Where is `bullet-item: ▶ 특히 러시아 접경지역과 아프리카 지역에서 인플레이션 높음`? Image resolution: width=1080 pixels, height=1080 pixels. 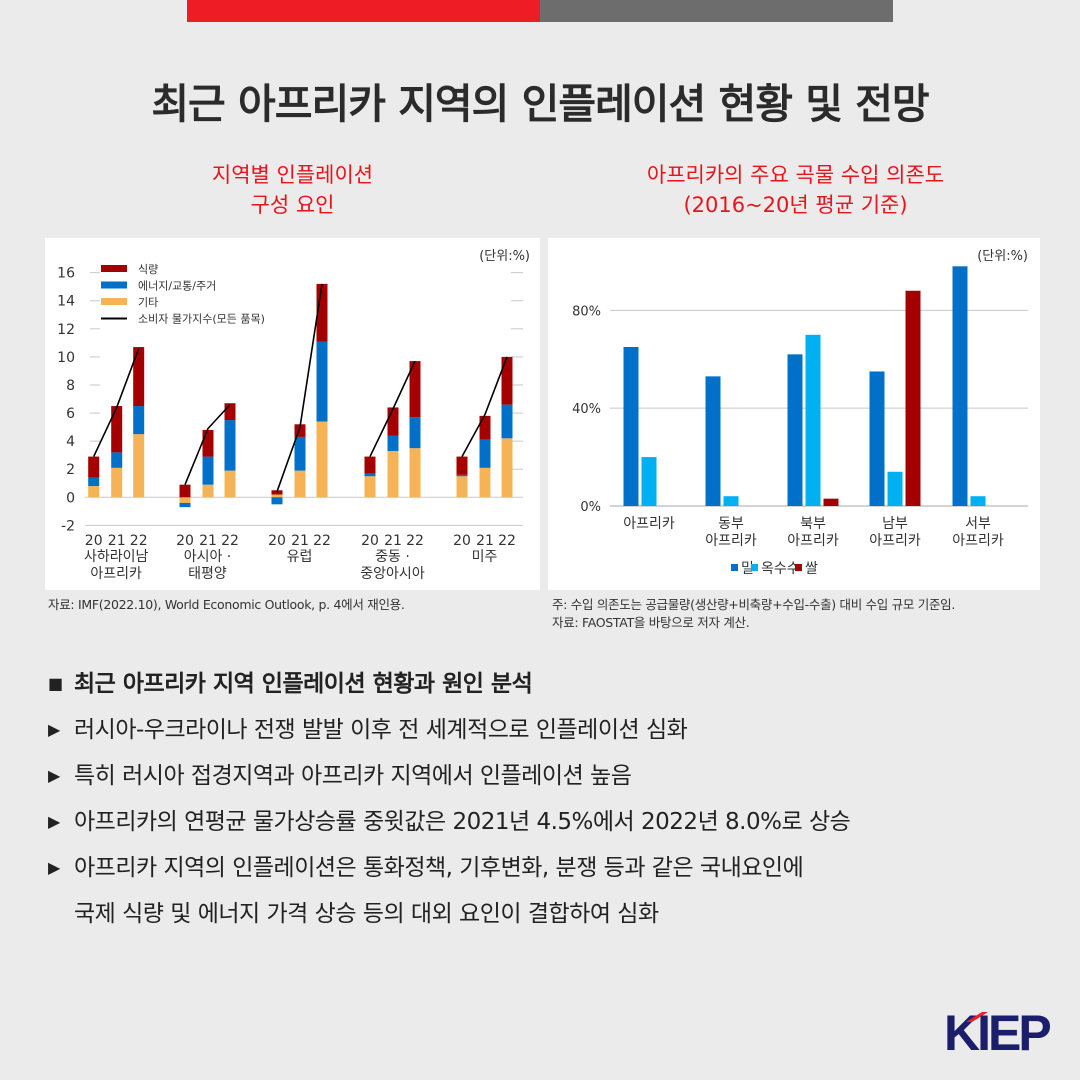
bullet-item: ▶ 특히 러시아 접경지역과 아프리카 지역에서 인플레이션 높음 is located at coordinates (340, 773).